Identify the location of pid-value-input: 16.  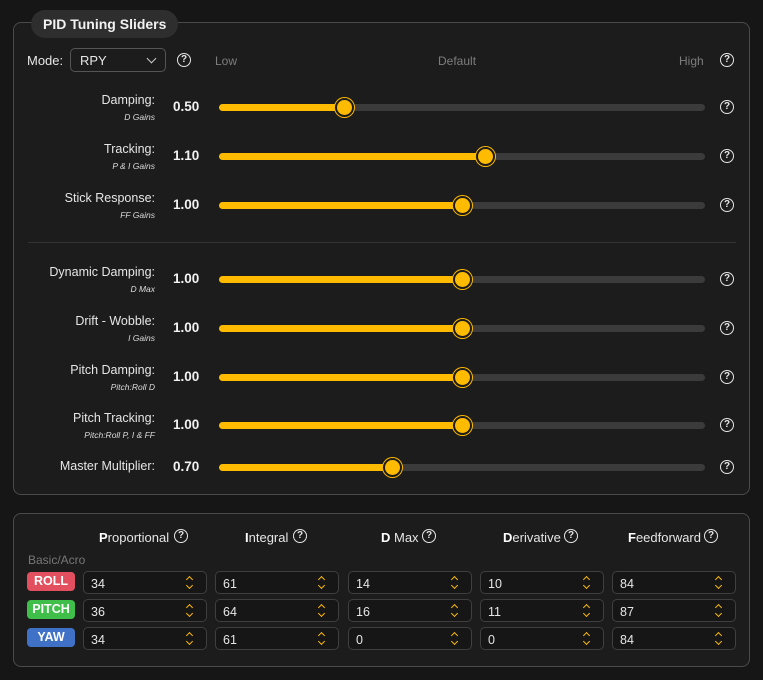
(410, 610).